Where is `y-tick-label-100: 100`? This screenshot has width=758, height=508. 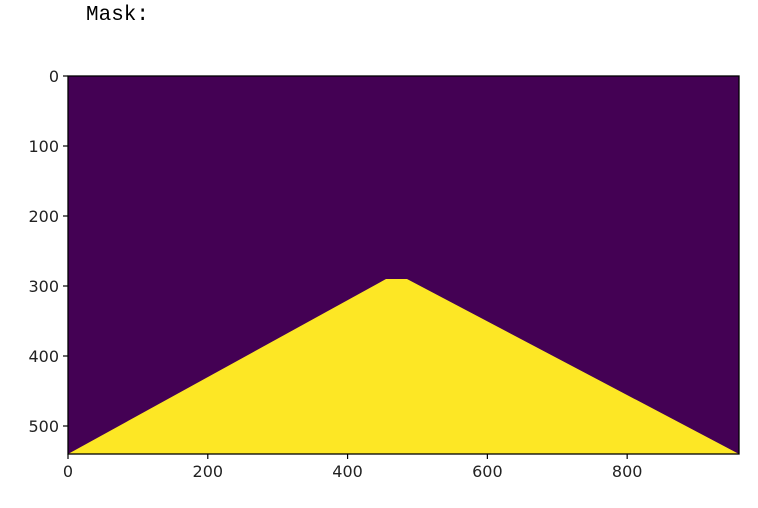
y-tick-label-100: 100 is located at coordinates (43, 146).